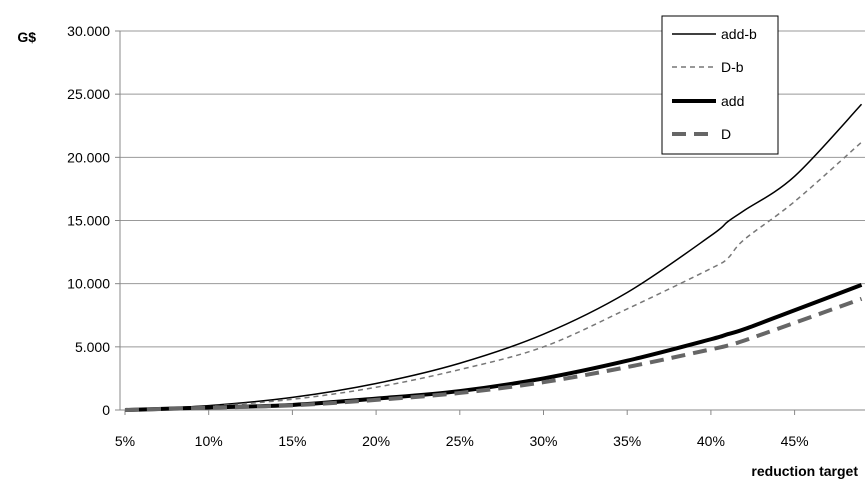 The height and width of the screenshot is (480, 865). Describe the element at coordinates (462, 429) in the screenshot. I see `x-tick-labels: 5% 10% 15% 20% 25% 30% 35% 40% 45%` at that location.